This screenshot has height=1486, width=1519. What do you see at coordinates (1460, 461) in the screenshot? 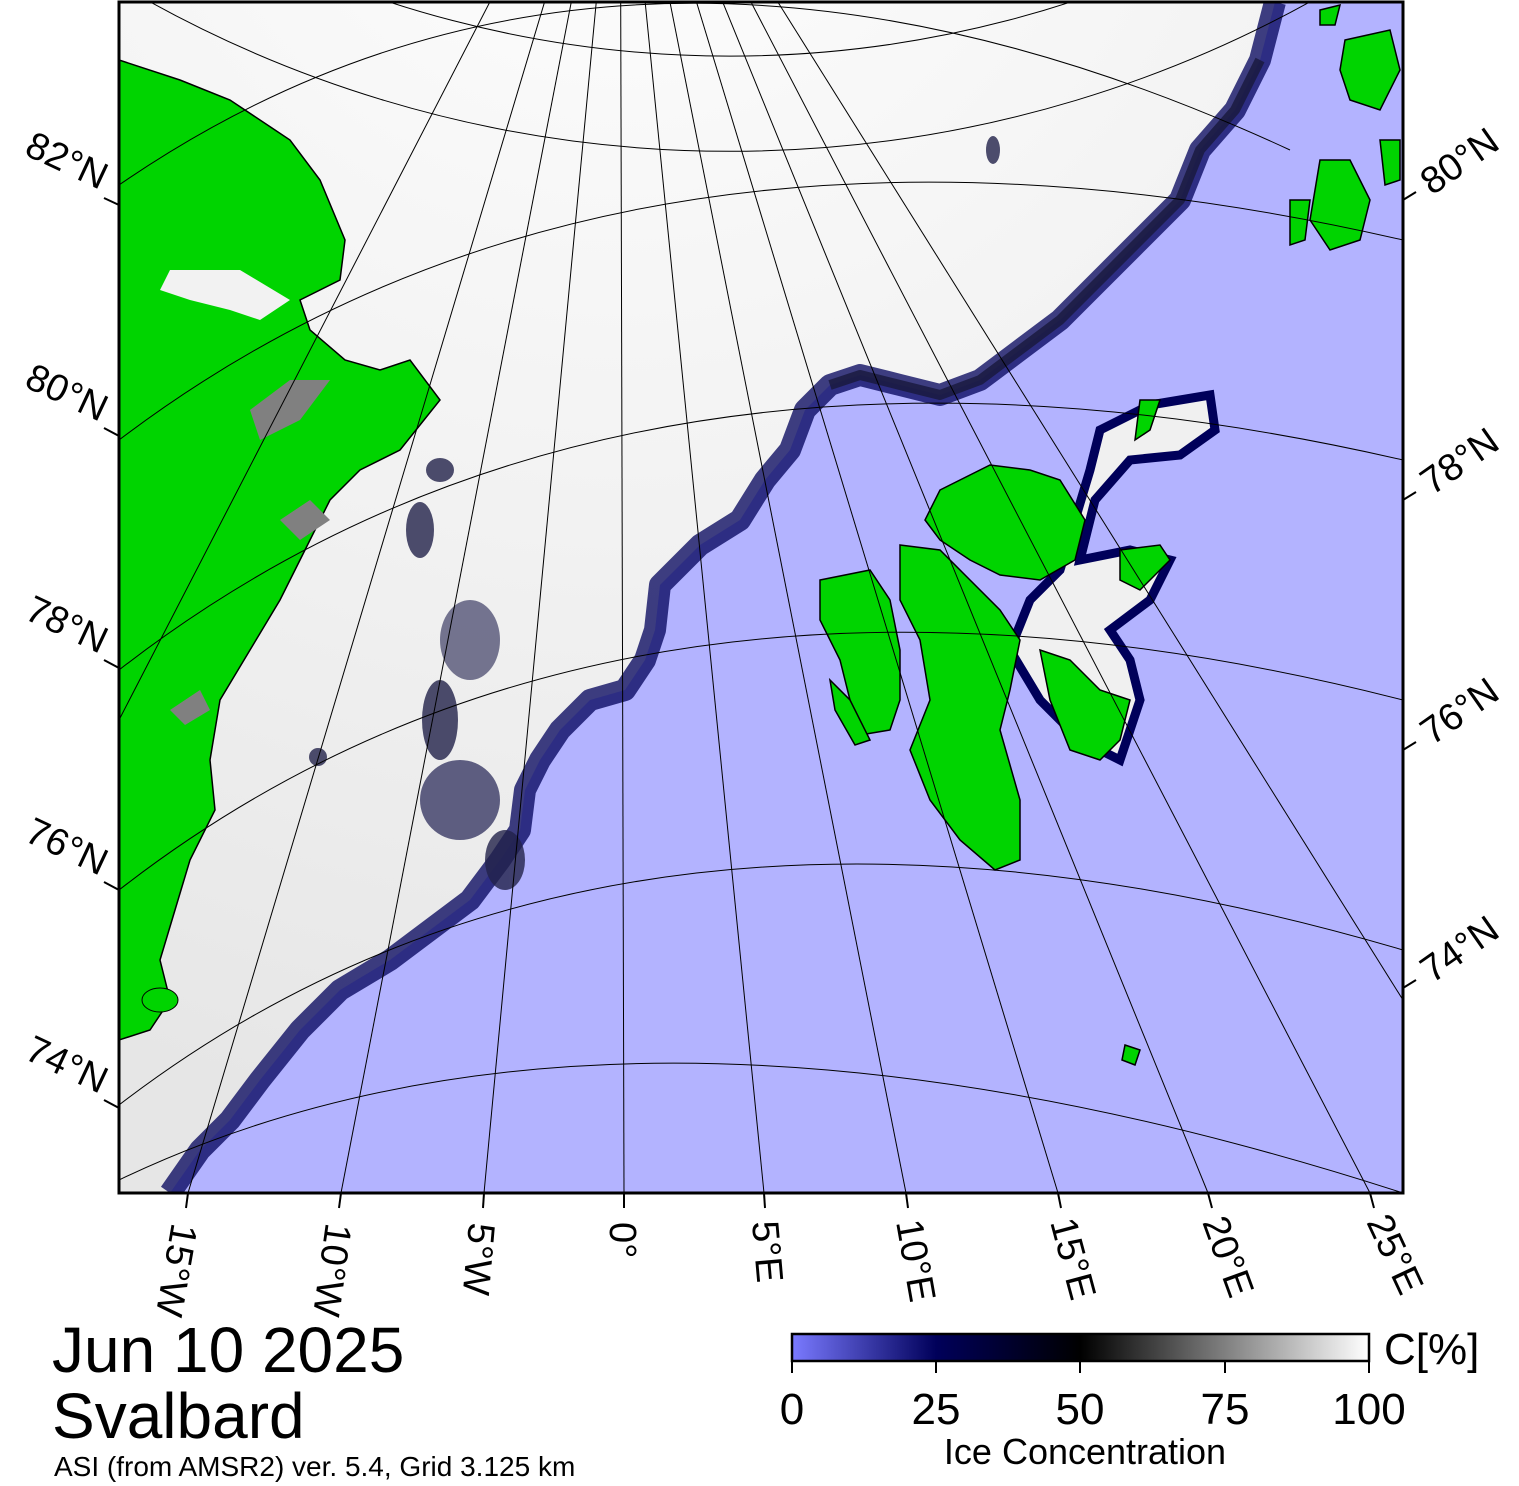
I see `lat-label-right: 78°N` at bounding box center [1460, 461].